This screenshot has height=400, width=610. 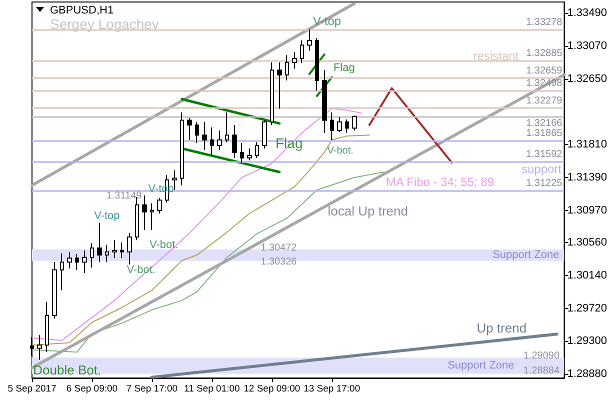 What do you see at coordinates (152, 389) in the screenshot?
I see `x-tick-label: 7 Sep 17:00` at bounding box center [152, 389].